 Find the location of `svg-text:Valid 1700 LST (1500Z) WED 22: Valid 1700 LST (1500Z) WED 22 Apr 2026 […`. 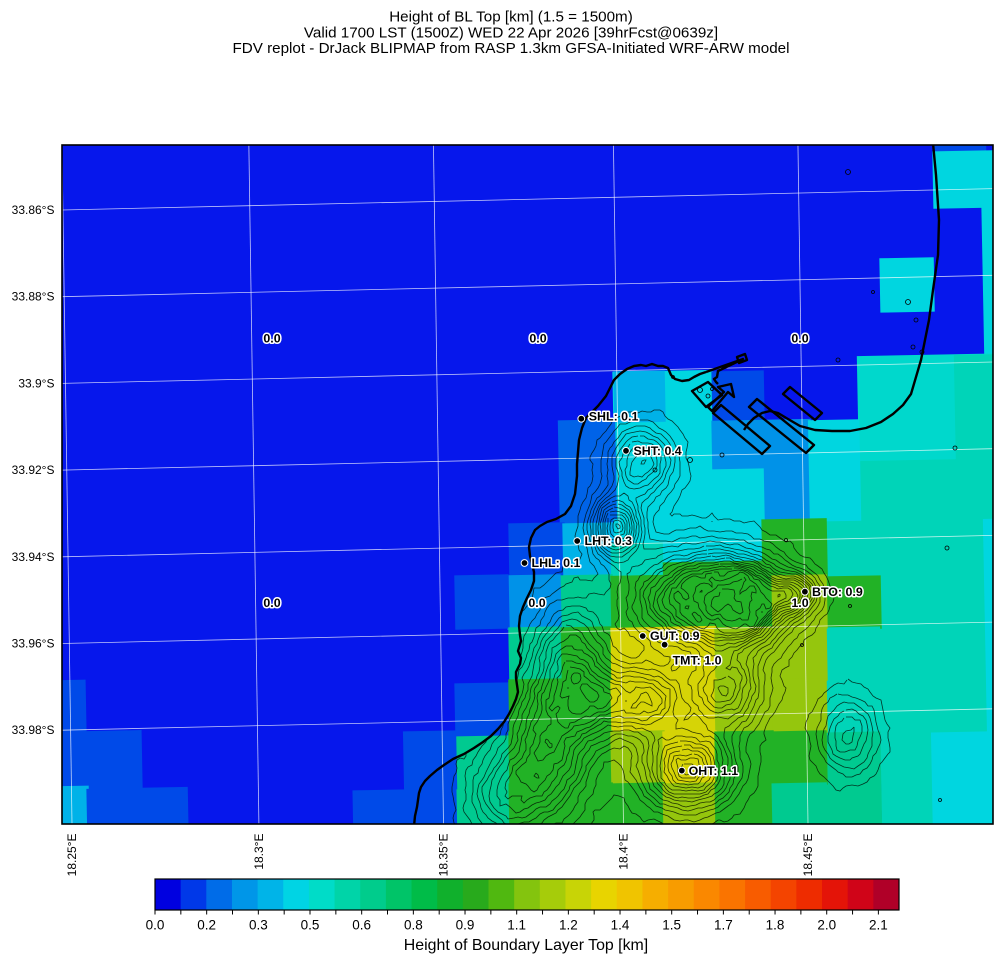

svg-text:Valid 1700 LST (1500Z) WED 22: Valid 1700 LST (1500Z) WED 22 Apr 2026 [… is located at coordinates (511, 33).